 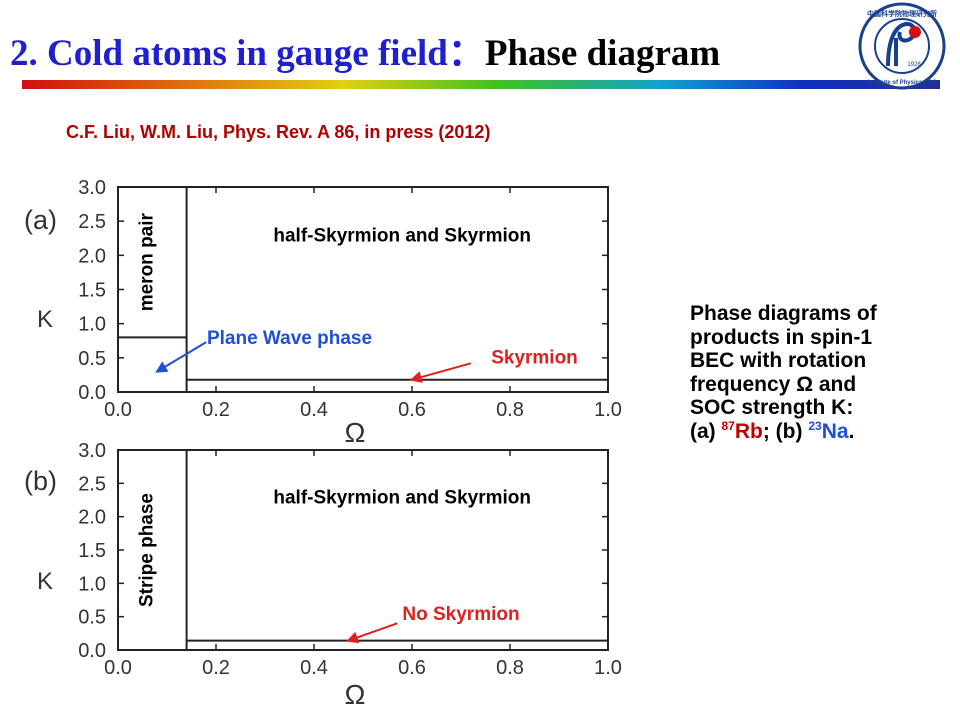 What do you see at coordinates (412, 668) in the screenshot?
I see `panel-b-xtick-label: 0.6` at bounding box center [412, 668].